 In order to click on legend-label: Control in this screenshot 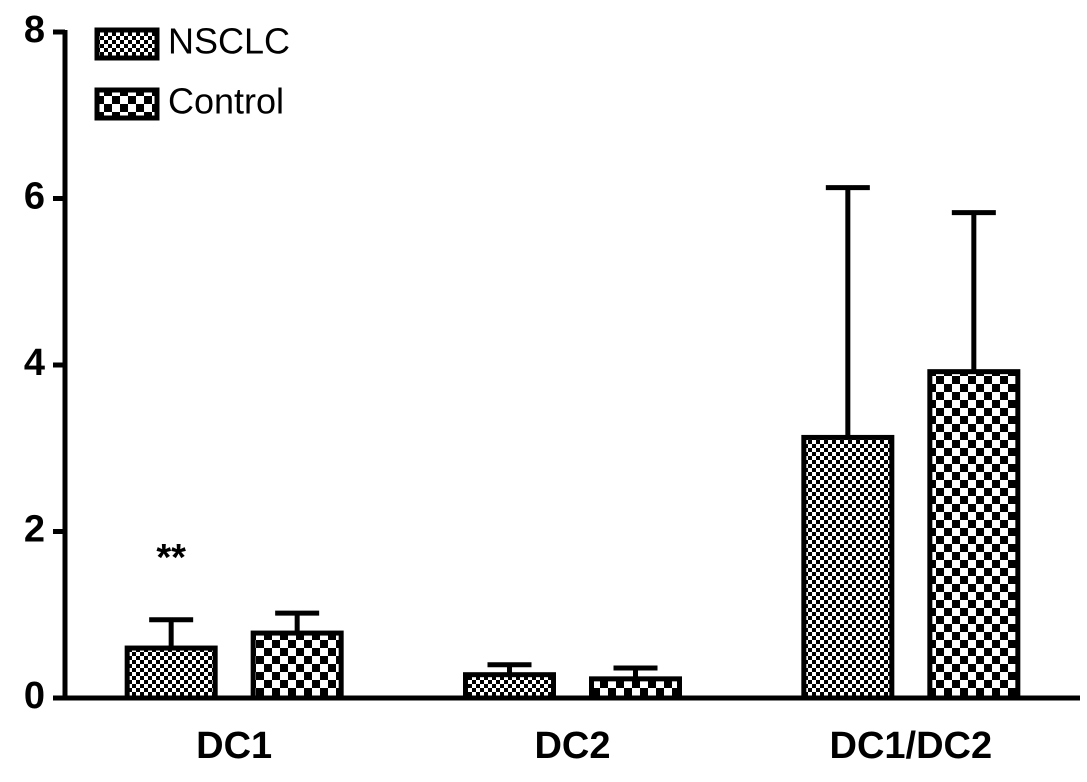, I will do `click(226, 101)`.